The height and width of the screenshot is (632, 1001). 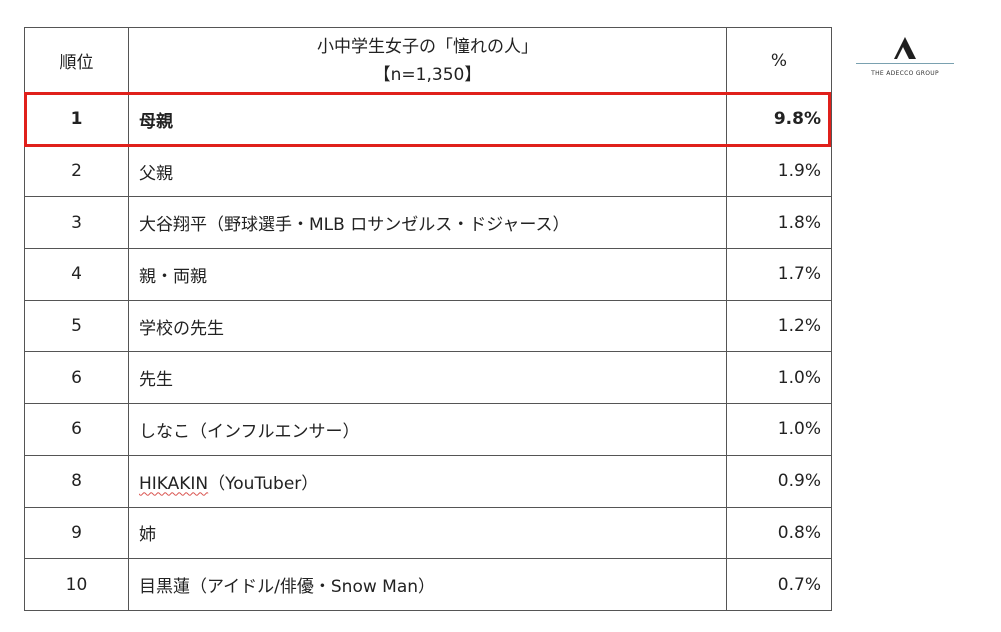 I want to click on row-name: 学校の先生, so click(x=427, y=326).